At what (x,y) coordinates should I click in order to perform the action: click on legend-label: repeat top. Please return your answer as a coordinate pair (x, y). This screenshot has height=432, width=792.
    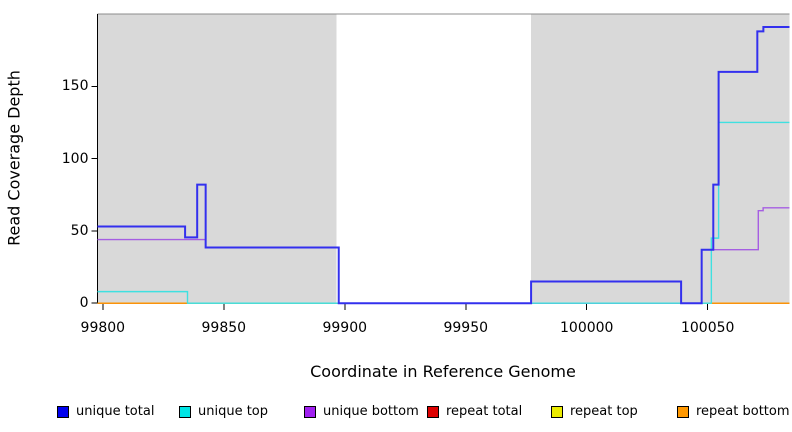
    Looking at the image, I should click on (604, 411).